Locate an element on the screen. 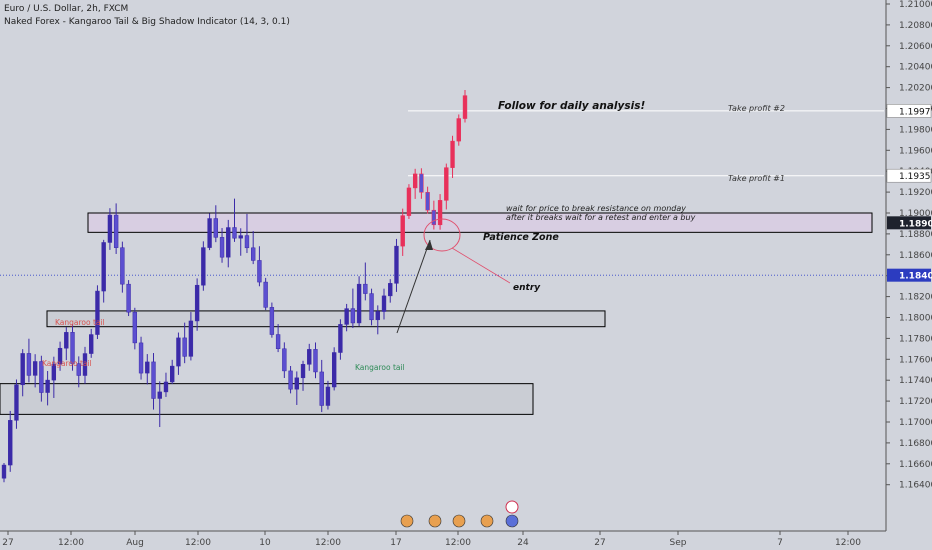 Image resolution: width=932 pixels, height=550 pixels. retest-circle is located at coordinates (442, 235).